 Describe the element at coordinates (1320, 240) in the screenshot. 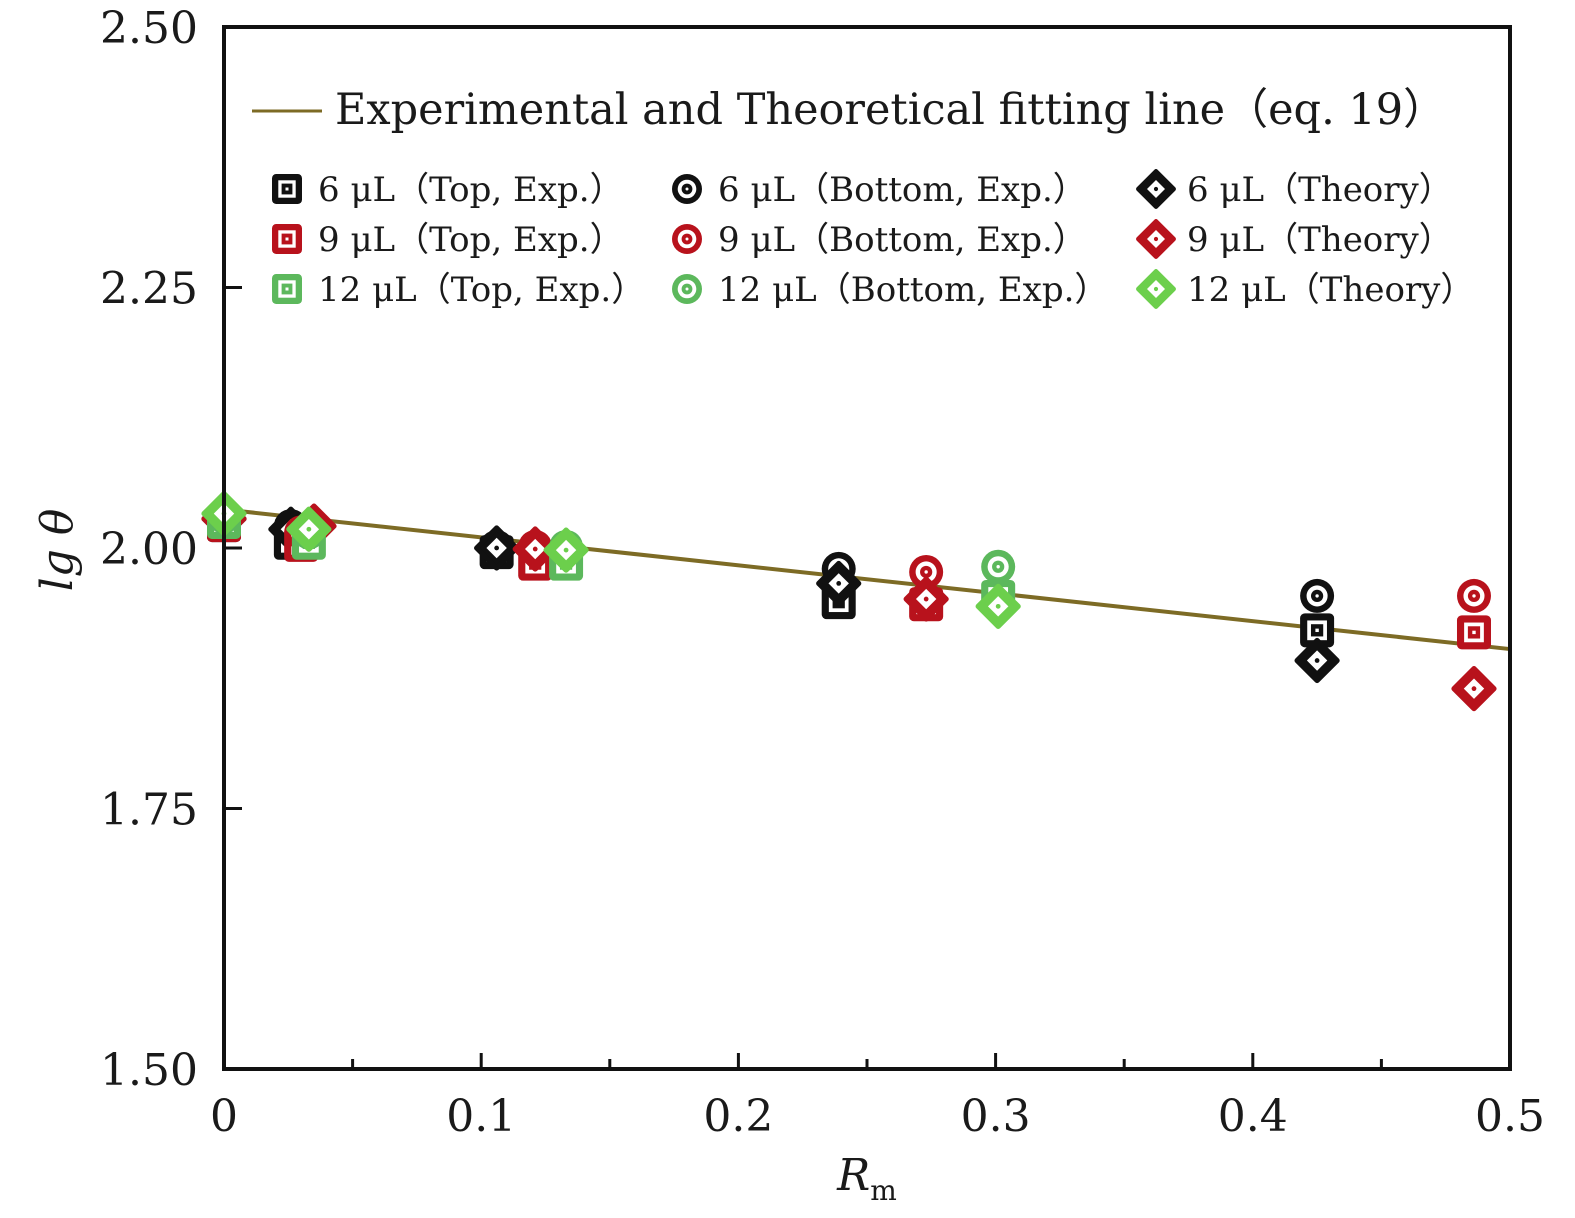

I see `legend-label: 9 μL（Theory）` at that location.